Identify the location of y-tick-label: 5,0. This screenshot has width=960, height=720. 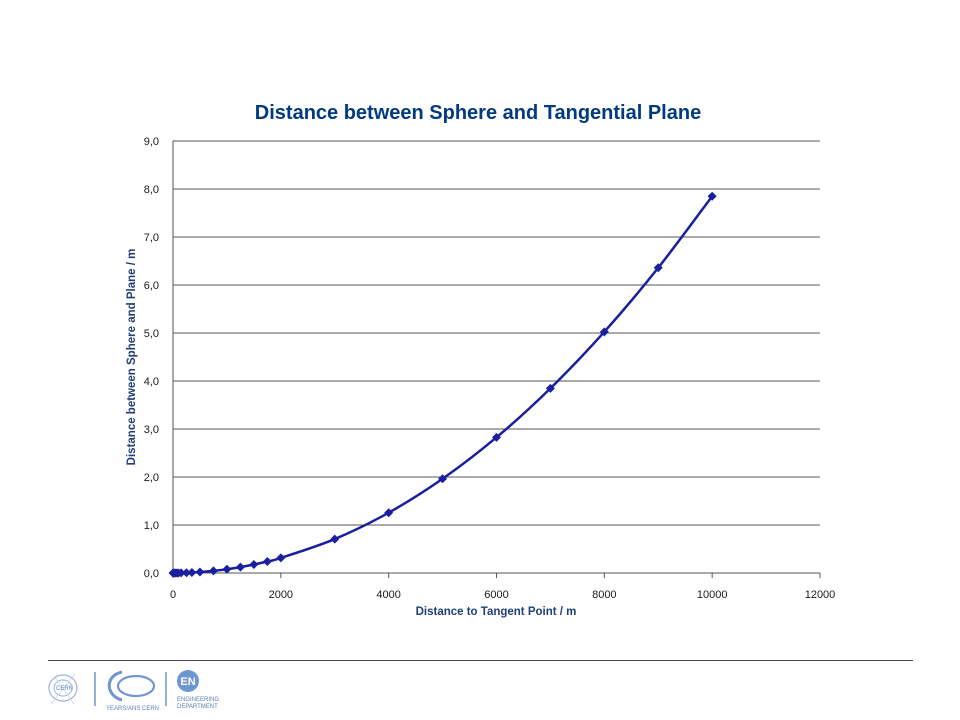
(151, 334).